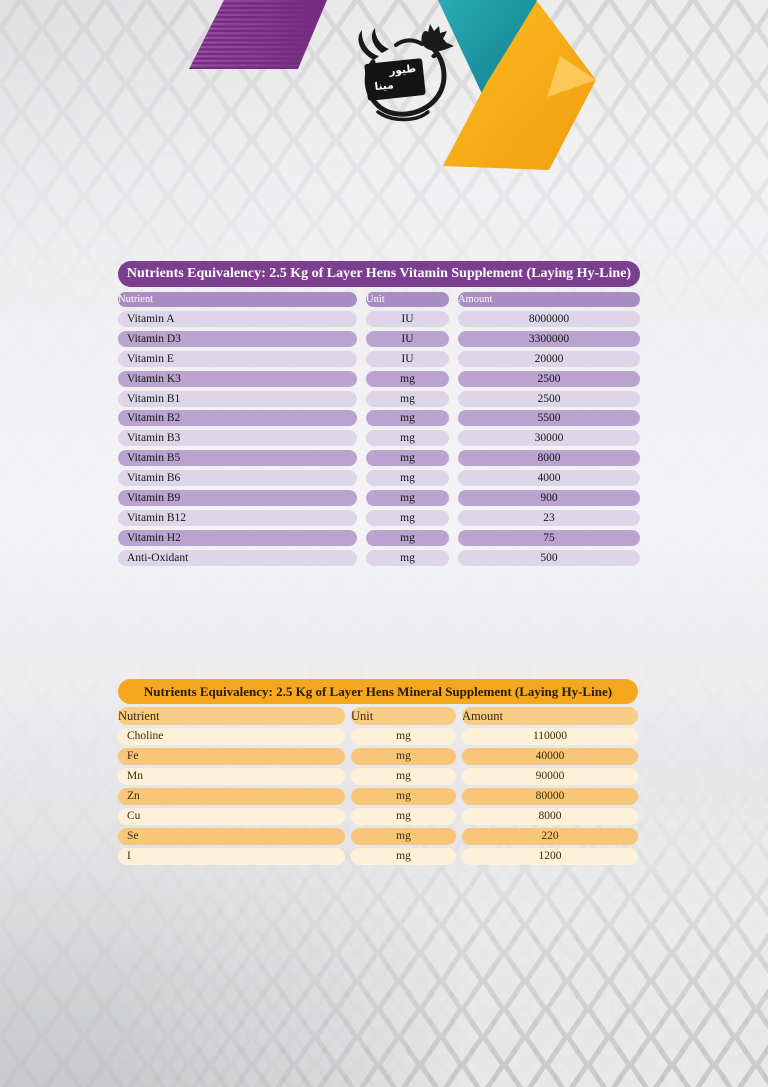  What do you see at coordinates (550, 836) in the screenshot?
I see `table-cell: 220` at bounding box center [550, 836].